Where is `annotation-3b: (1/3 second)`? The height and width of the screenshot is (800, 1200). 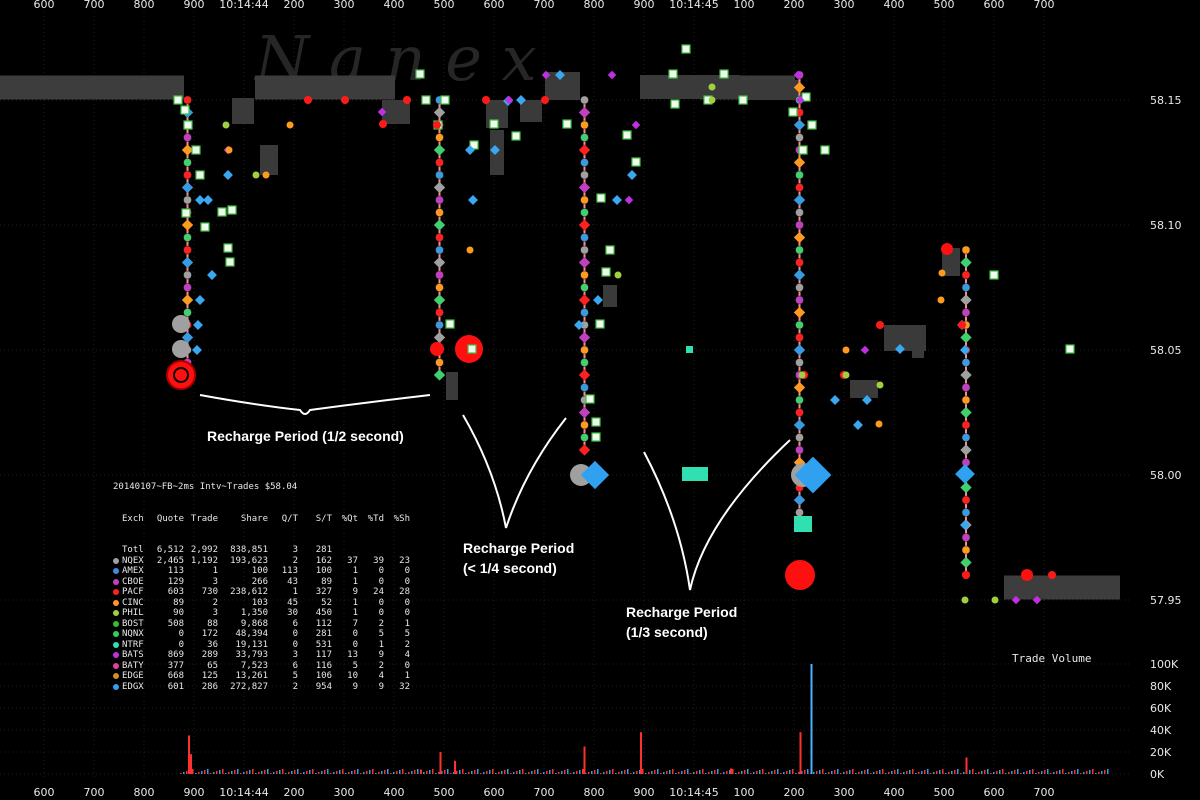
annotation-3b: (1/3 second) is located at coordinates (667, 632).